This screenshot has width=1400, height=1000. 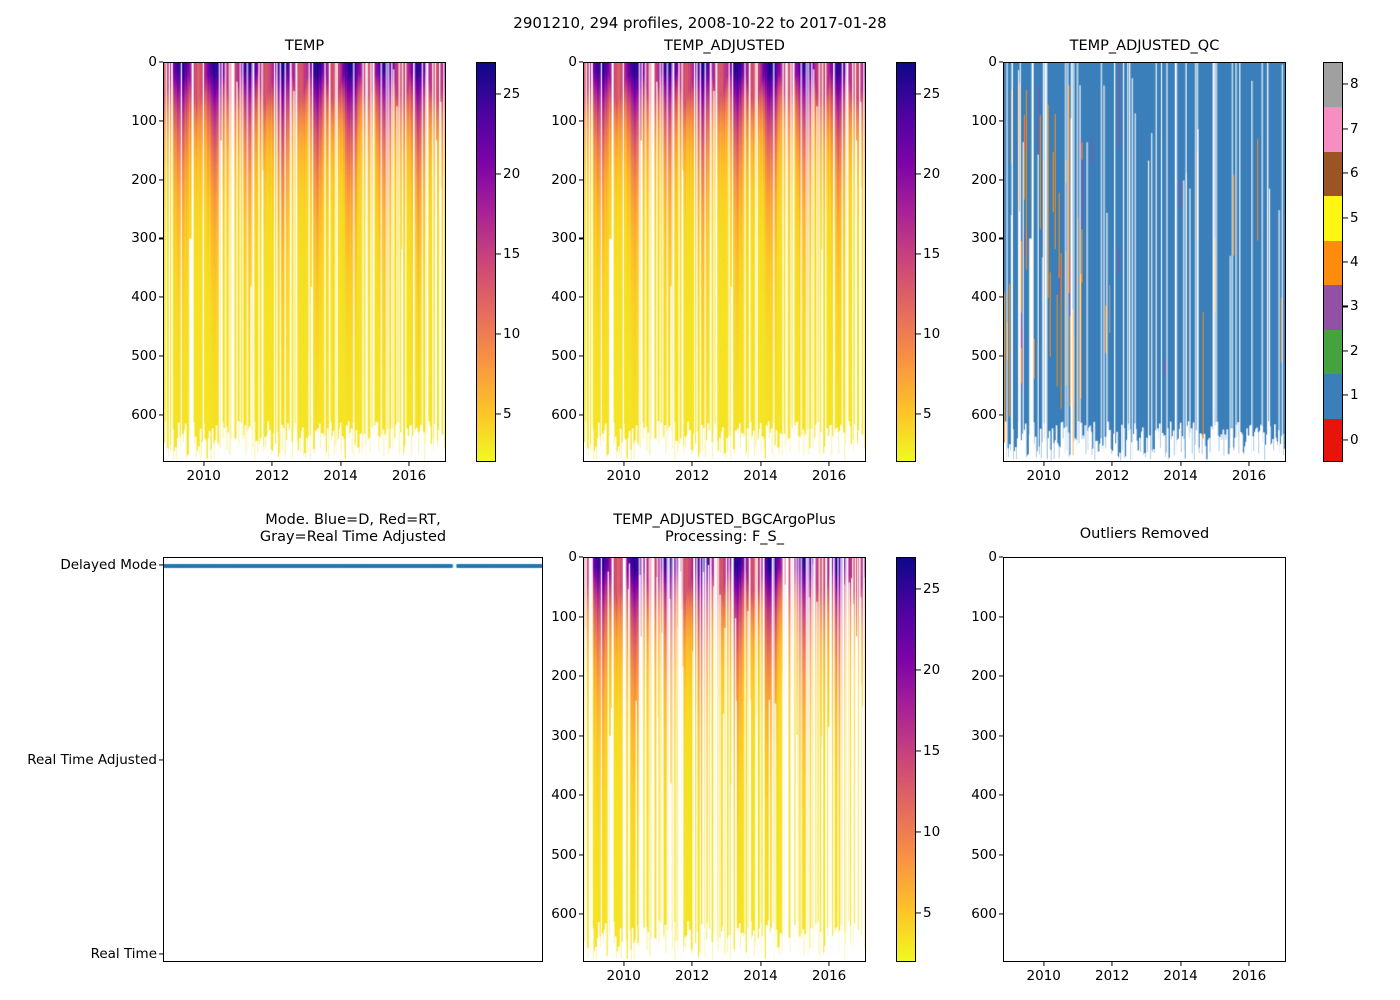 What do you see at coordinates (724, 262) in the screenshot?
I see `axes-temp-adjusted` at bounding box center [724, 262].